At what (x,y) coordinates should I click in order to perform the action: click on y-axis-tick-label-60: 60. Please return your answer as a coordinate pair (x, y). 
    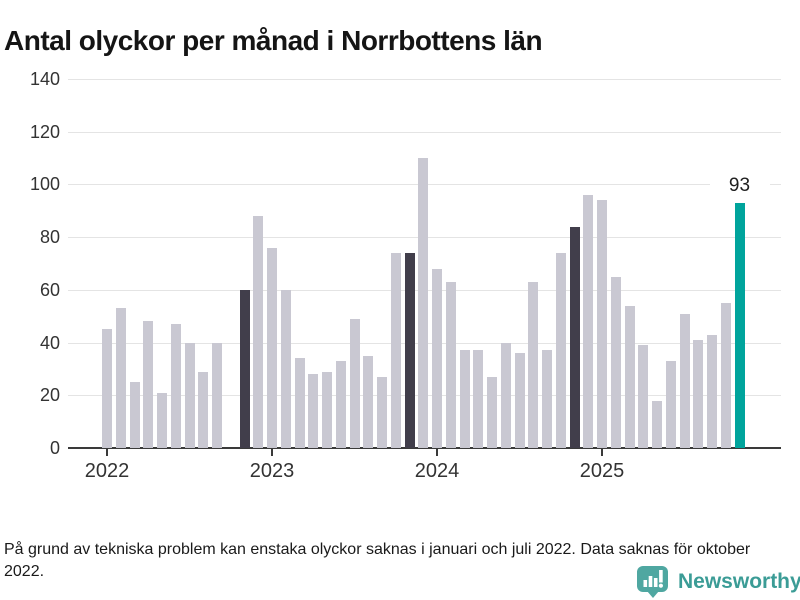
    Looking at the image, I should click on (49, 289).